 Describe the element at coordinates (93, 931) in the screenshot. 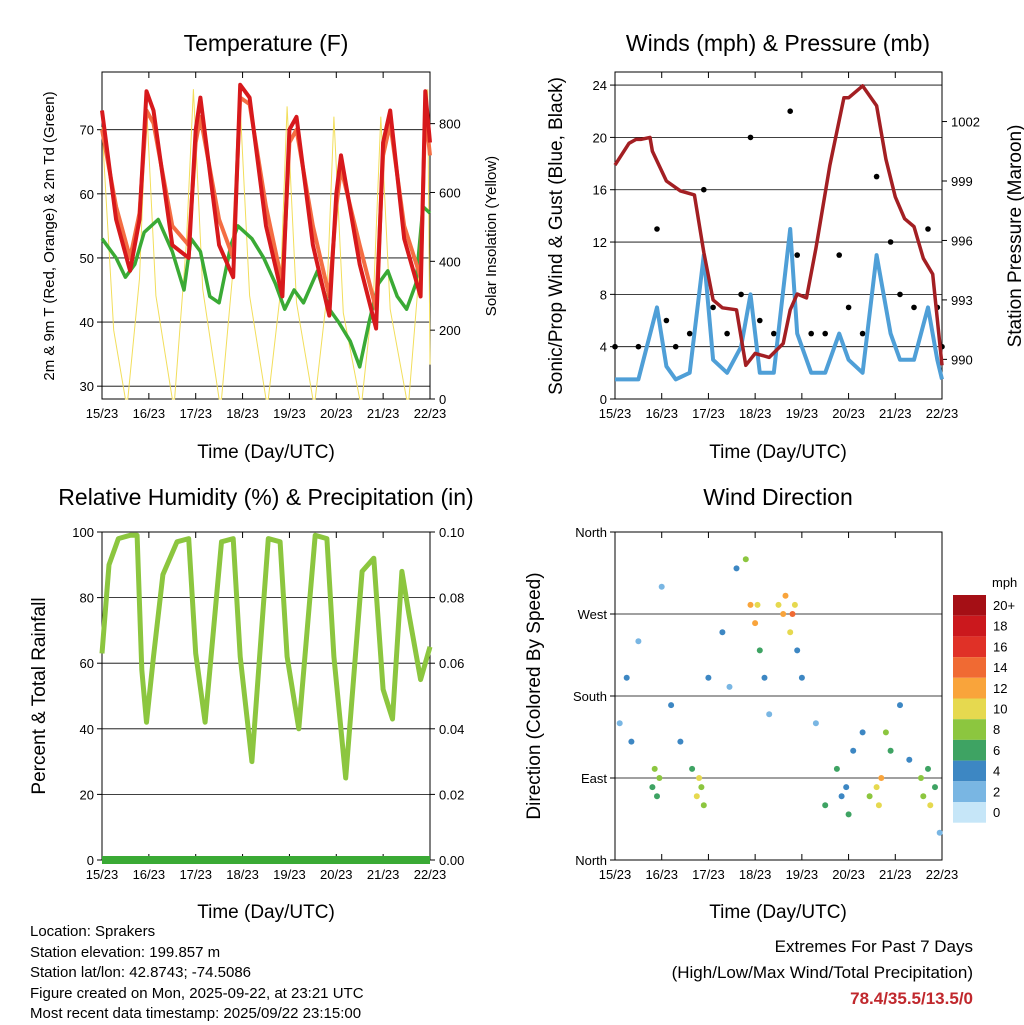

I see `station-location: Location: Sprakers` at that location.